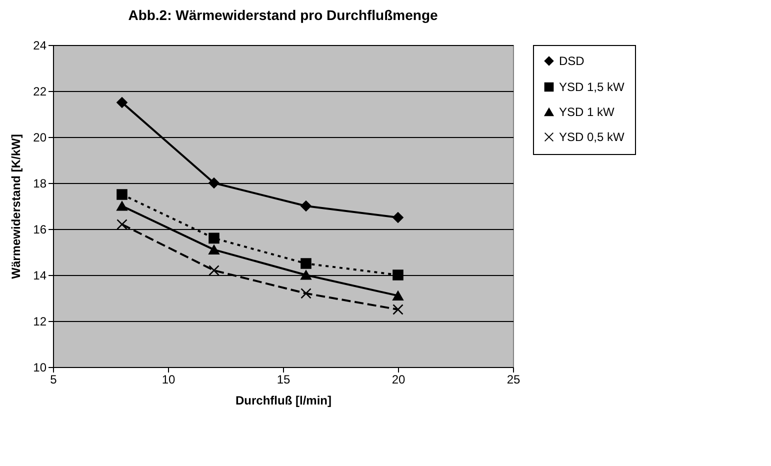  Describe the element at coordinates (587, 112) in the screenshot. I see `legend-label: YSD 1 kW` at that location.